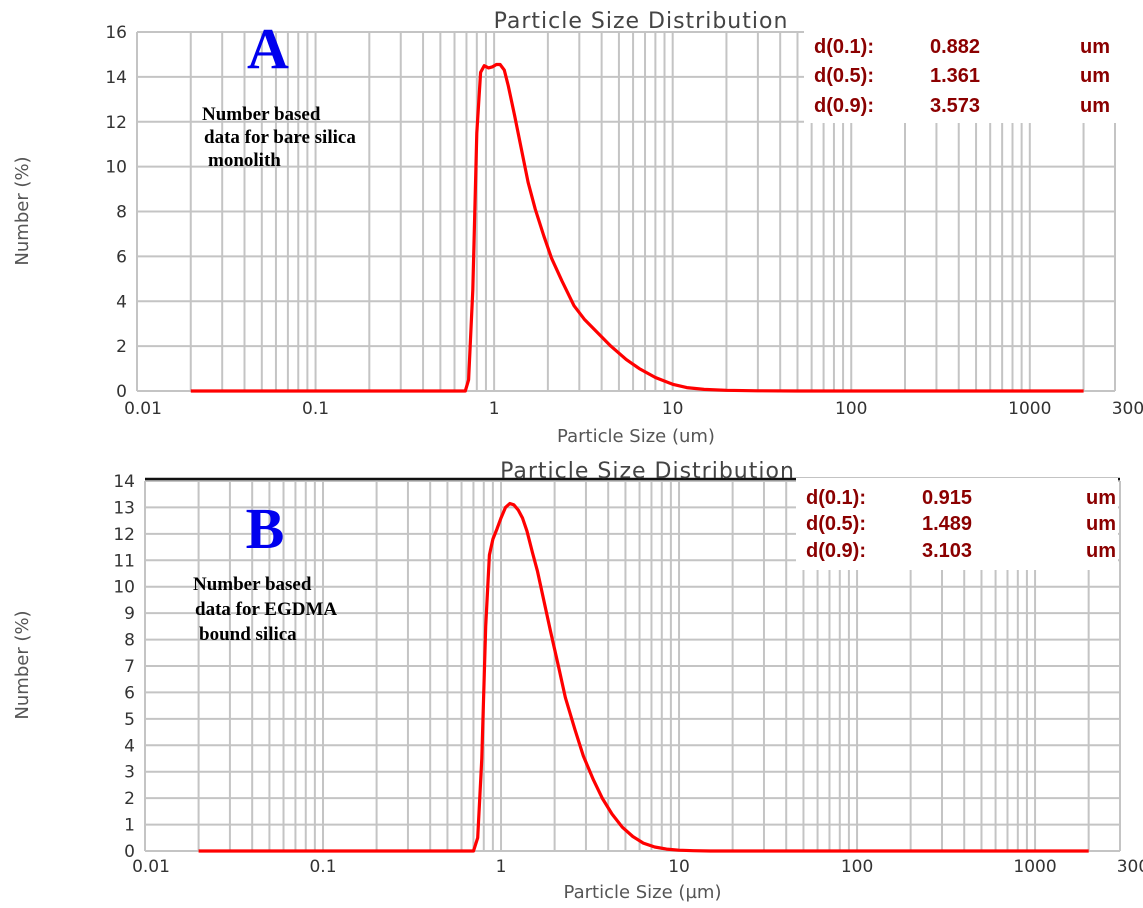  Describe the element at coordinates (315, 409) in the screenshot. I see `x-tick-label: 0.1` at that location.